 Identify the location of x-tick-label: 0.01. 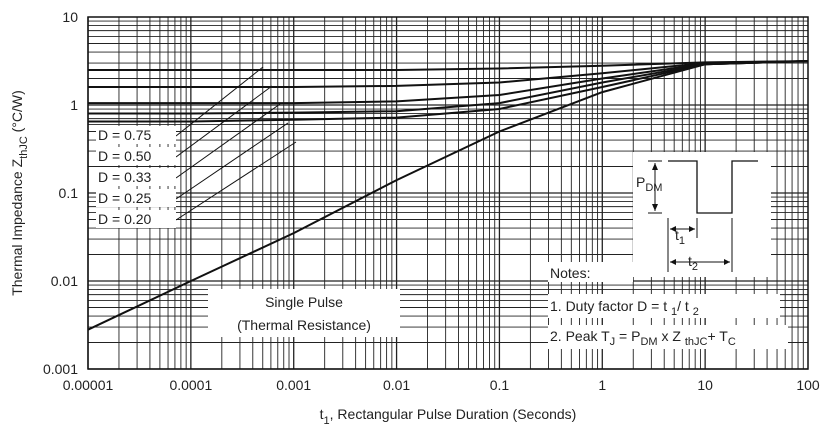
(396, 385).